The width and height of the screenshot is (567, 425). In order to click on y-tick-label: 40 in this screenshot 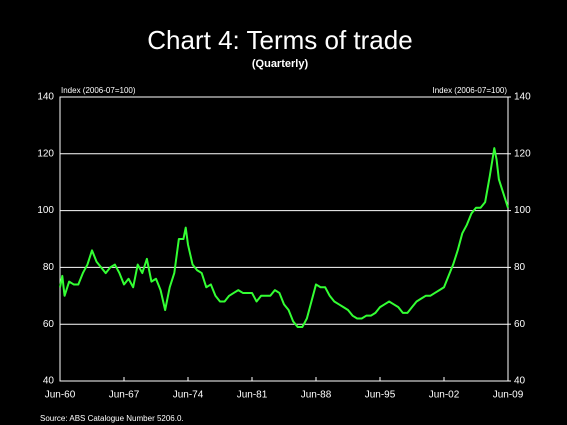, I will do `click(49, 381)`.